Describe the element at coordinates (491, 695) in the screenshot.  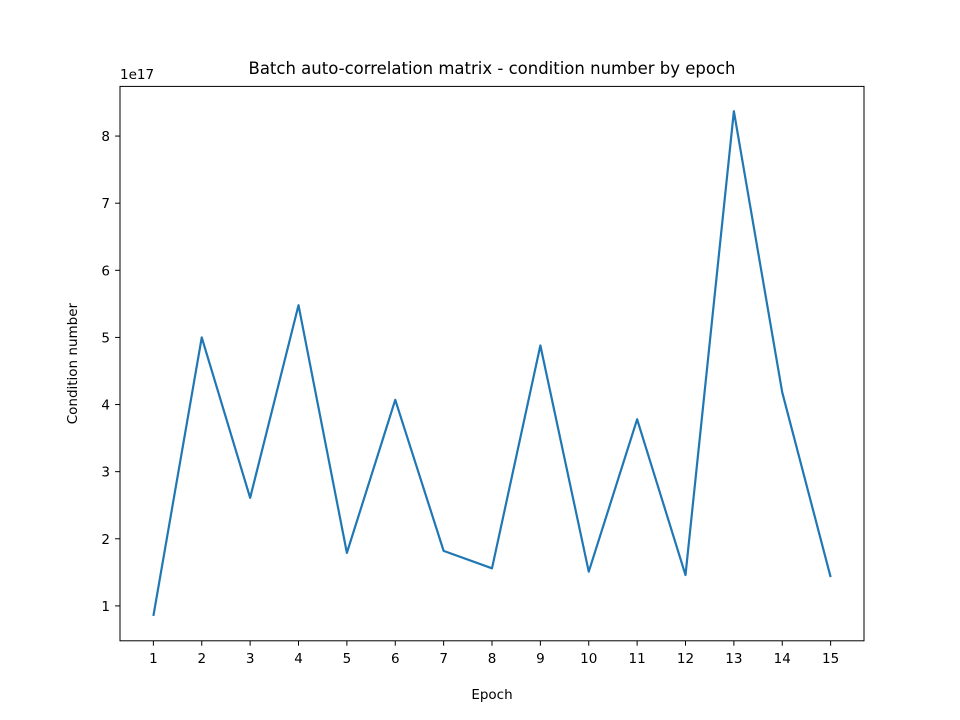
I see `x-axis-label: Epoch` at that location.